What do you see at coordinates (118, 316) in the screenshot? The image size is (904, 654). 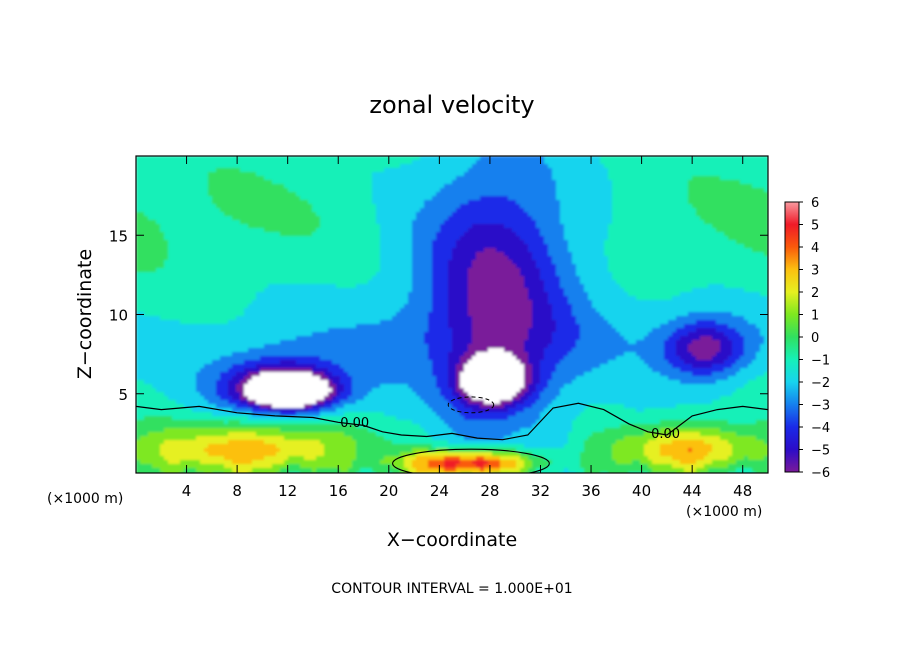 I see `y-tick-label: 10` at bounding box center [118, 316].